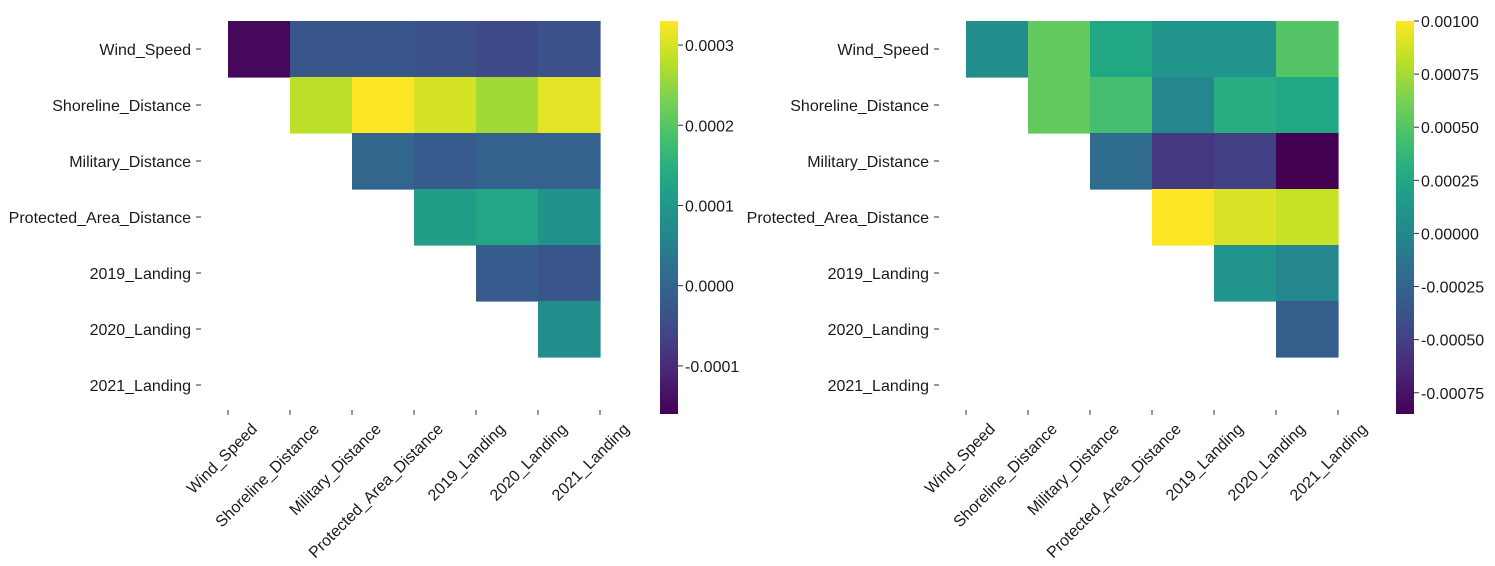 This screenshot has height=566, width=1495. Describe the element at coordinates (1450, 22) in the screenshot. I see `colorbar-tick-label: 0.00100` at that location.